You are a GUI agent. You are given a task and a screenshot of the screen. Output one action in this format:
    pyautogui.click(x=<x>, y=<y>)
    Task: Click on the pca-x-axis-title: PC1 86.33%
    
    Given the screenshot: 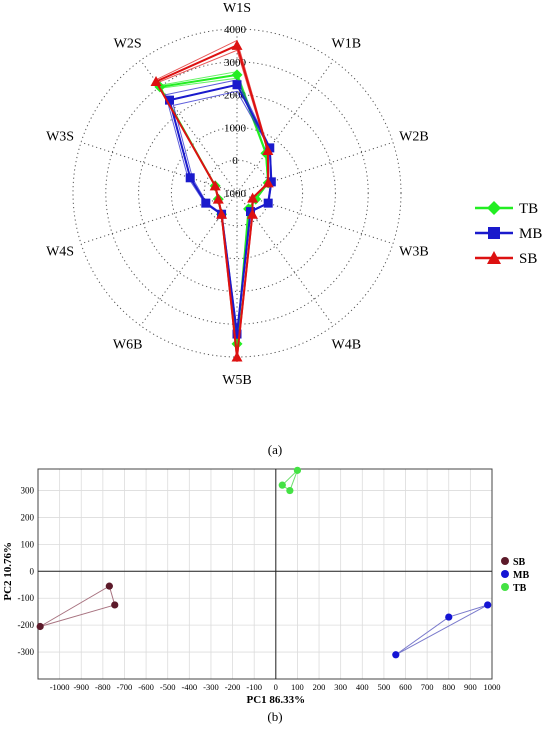 What is the action you would take?
    pyautogui.click(x=275, y=700)
    